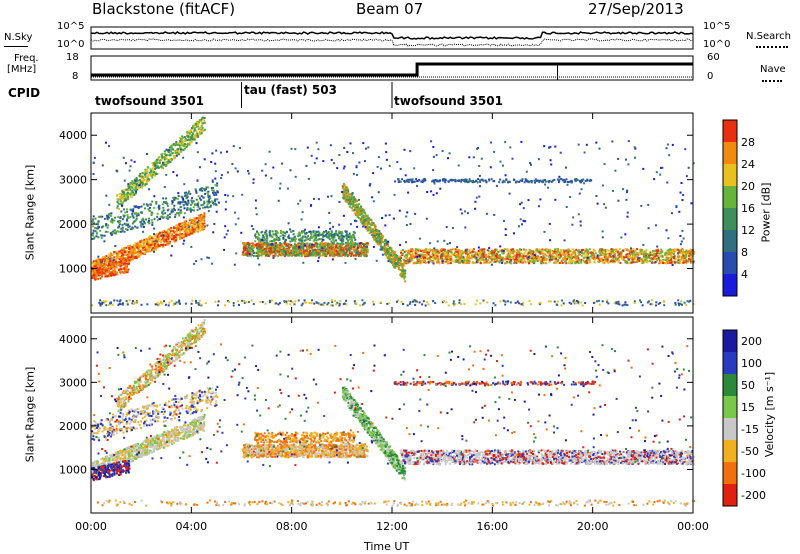 The width and height of the screenshot is (800, 554). What do you see at coordinates (392, 39) in the screenshot?
I see `noise-lines` at bounding box center [392, 39].